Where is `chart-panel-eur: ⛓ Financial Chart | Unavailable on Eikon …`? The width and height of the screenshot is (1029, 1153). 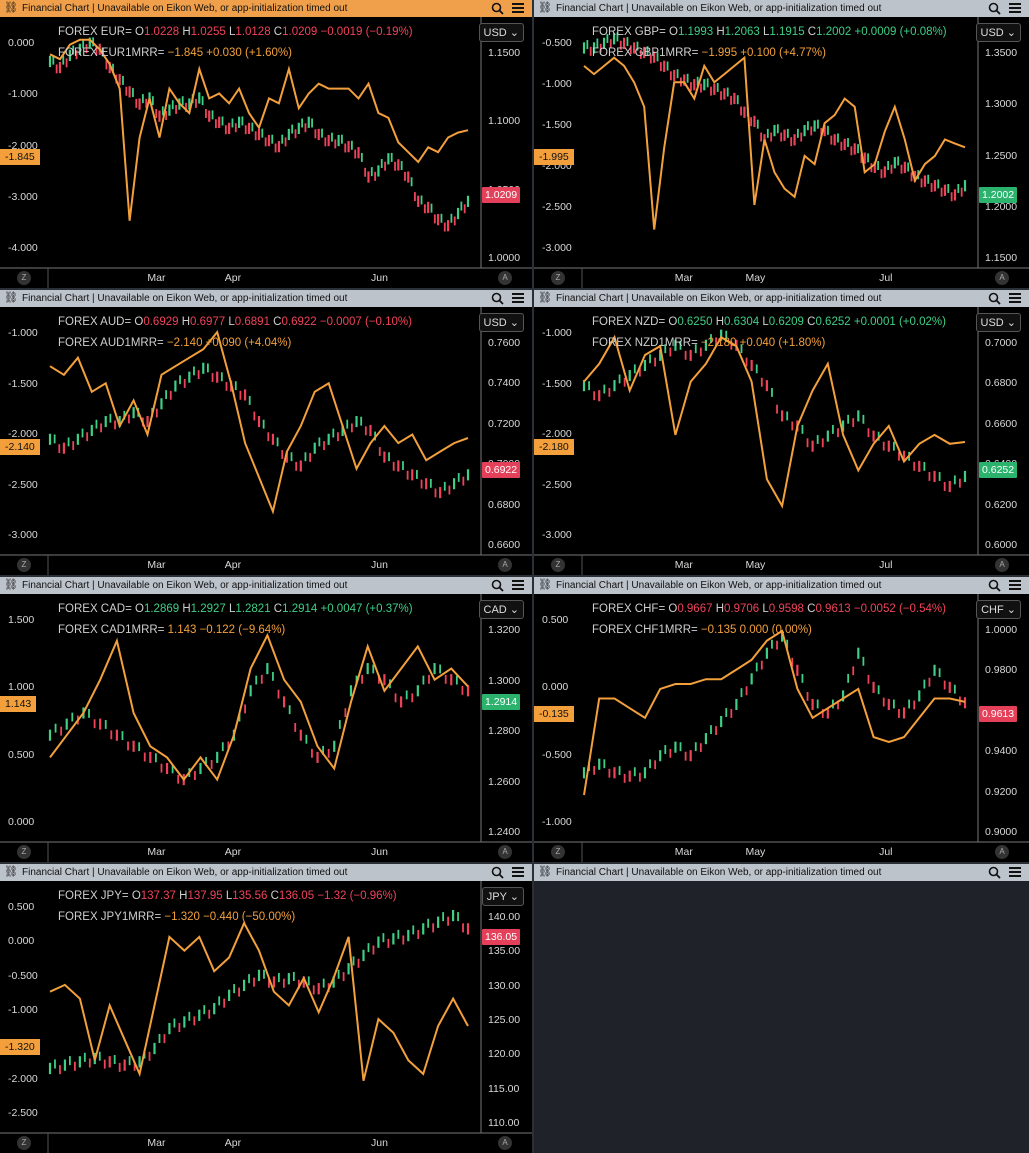
chart-panel-eur: ⛓ Financial Chart | Unavailable on Eikon … is located at coordinates (266, 144).